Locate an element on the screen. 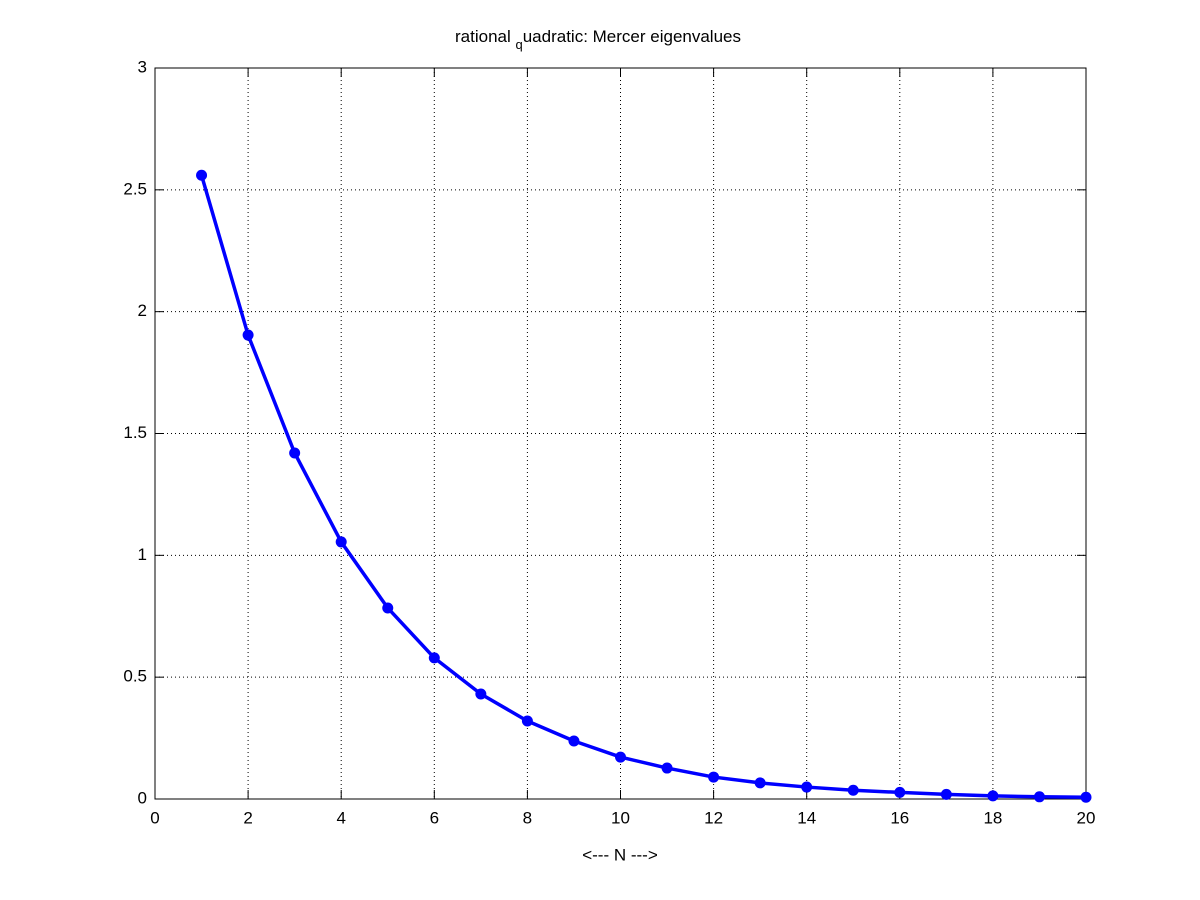 This screenshot has width=1200, height=900. y-tick-label: 1.5 is located at coordinates (135, 432).